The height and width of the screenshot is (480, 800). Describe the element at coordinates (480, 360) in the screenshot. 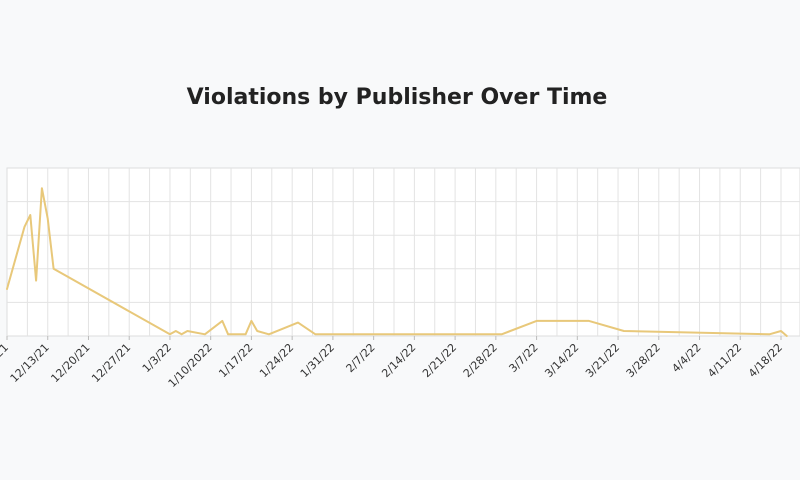

I see `x-tick-label: 2/28/22` at that location.